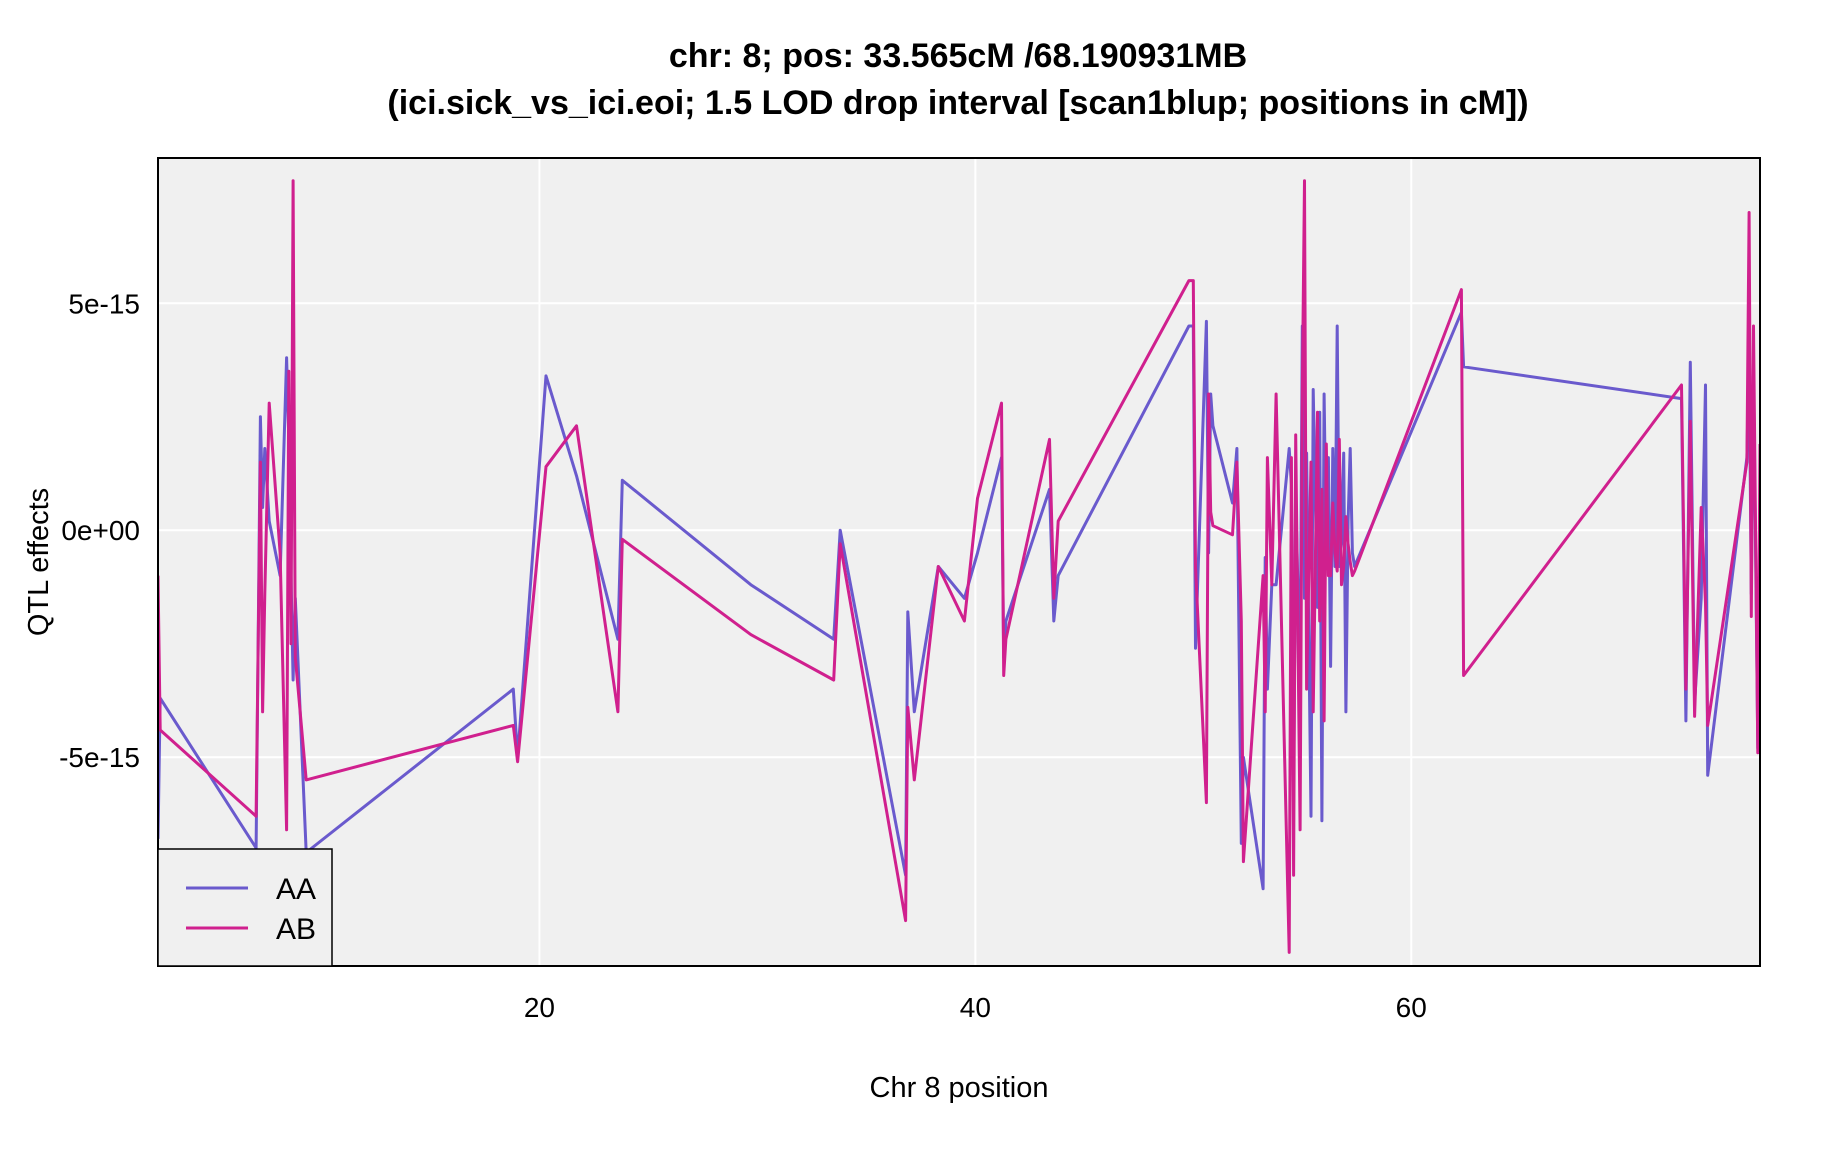  What do you see at coordinates (539, 1007) in the screenshot?
I see `x-tick-label: 20` at bounding box center [539, 1007].